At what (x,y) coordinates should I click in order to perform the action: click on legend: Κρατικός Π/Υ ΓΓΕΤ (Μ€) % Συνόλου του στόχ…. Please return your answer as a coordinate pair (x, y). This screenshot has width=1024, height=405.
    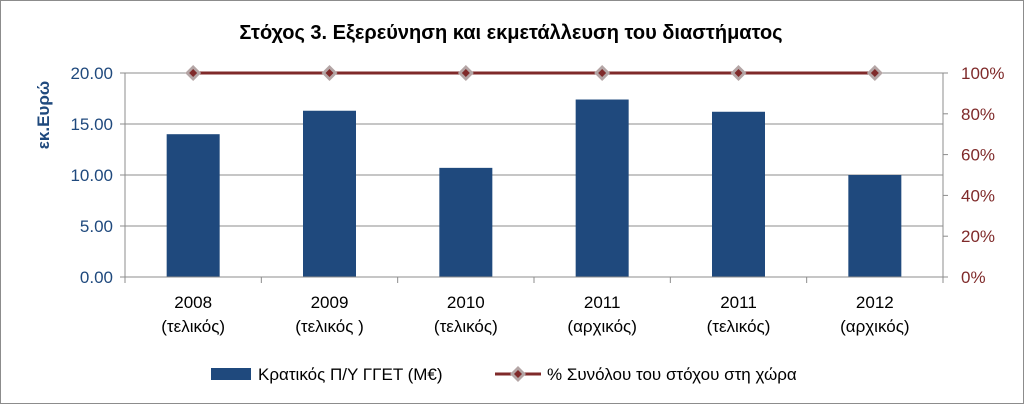
    Looking at the image, I should click on (504, 374).